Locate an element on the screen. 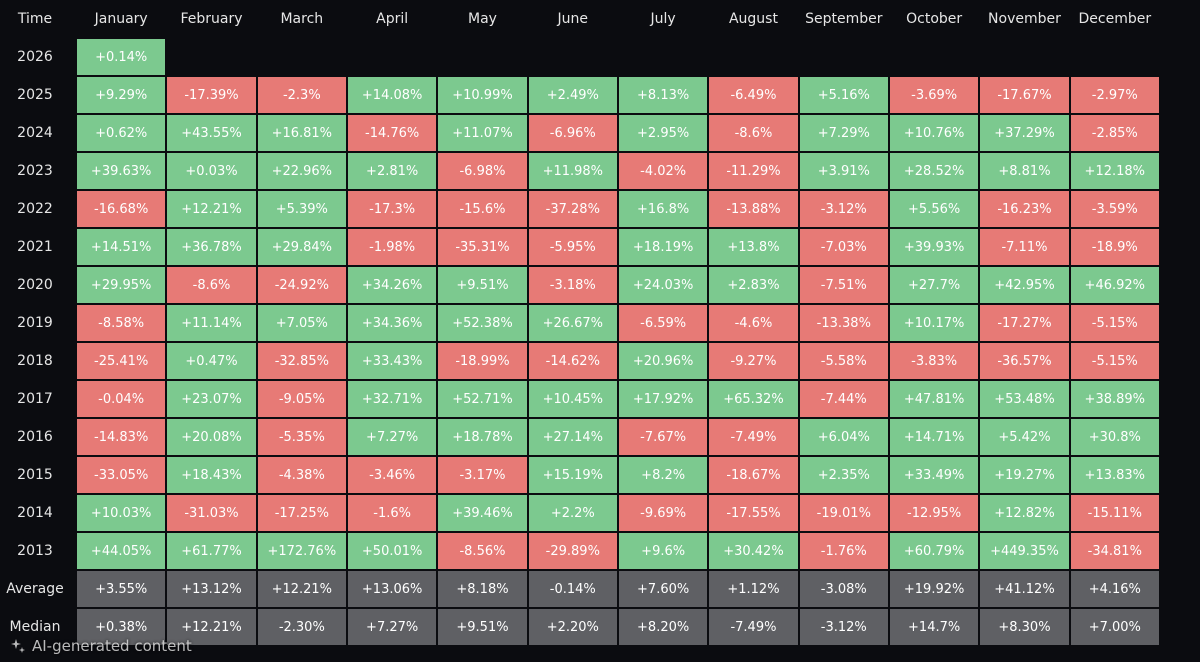 Image resolution: width=1200 pixels, height=662 pixels. return-cell: -1.98% is located at coordinates (392, 247).